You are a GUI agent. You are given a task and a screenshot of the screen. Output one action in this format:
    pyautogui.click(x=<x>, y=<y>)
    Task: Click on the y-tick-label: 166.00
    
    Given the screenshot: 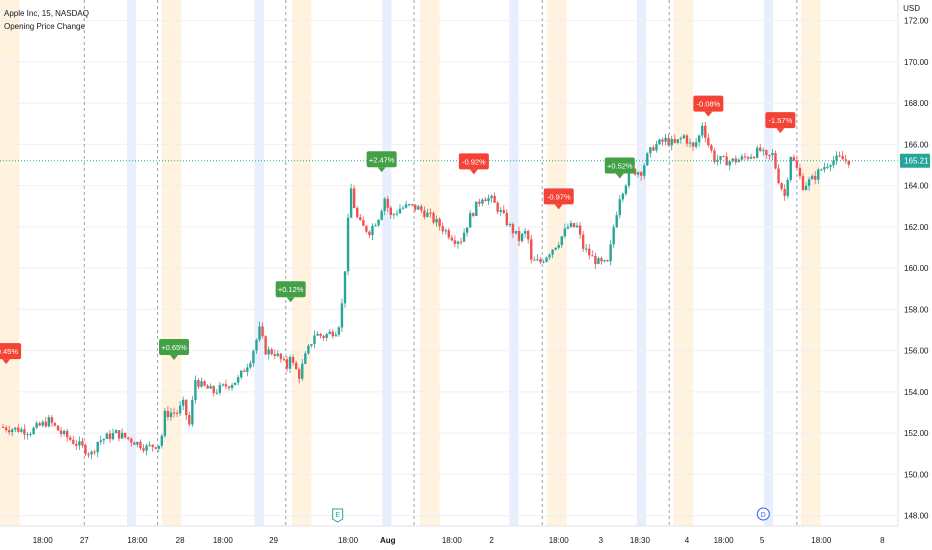 What is the action you would take?
    pyautogui.click(x=916, y=144)
    